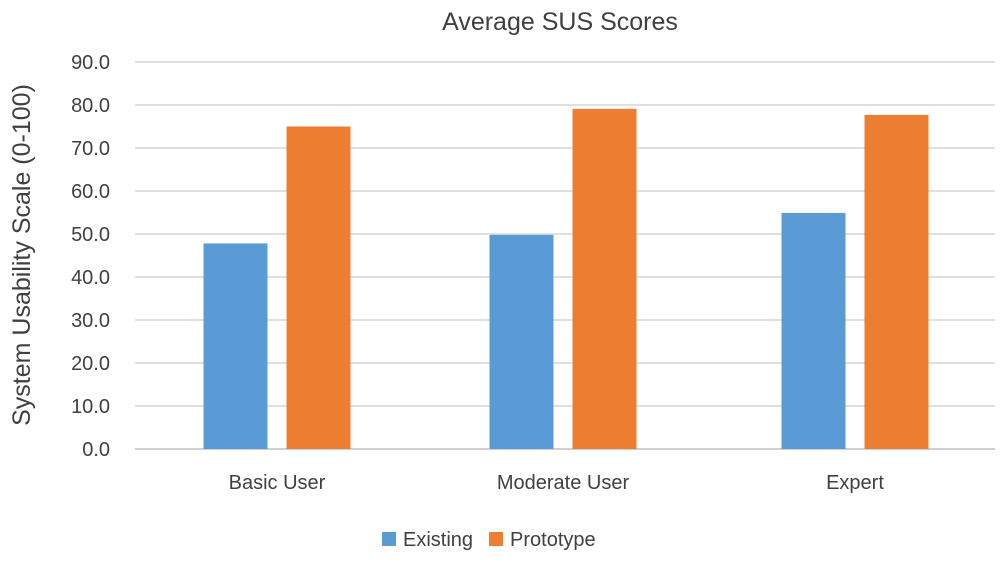 This screenshot has width=1000, height=563. Describe the element at coordinates (90, 235) in the screenshot. I see `y-tick-label: 50.0` at that location.